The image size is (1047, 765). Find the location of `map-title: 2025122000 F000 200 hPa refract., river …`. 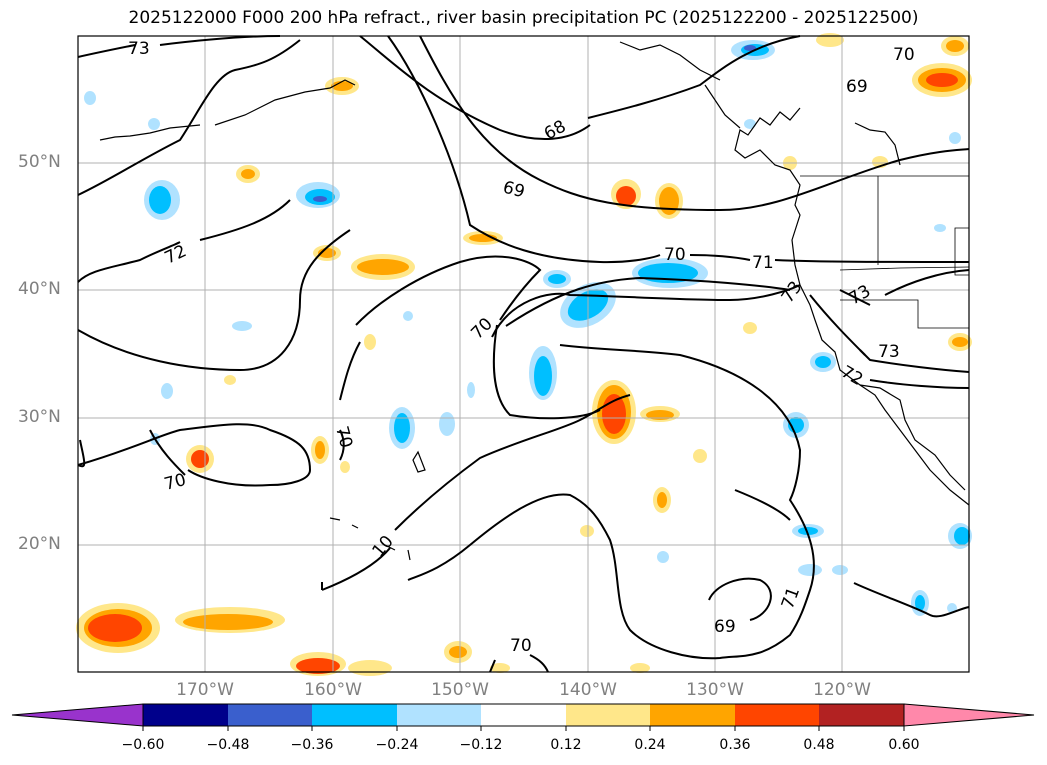

map-title: 2025122000 F000 200 hPa refract., river … is located at coordinates (523, 18).